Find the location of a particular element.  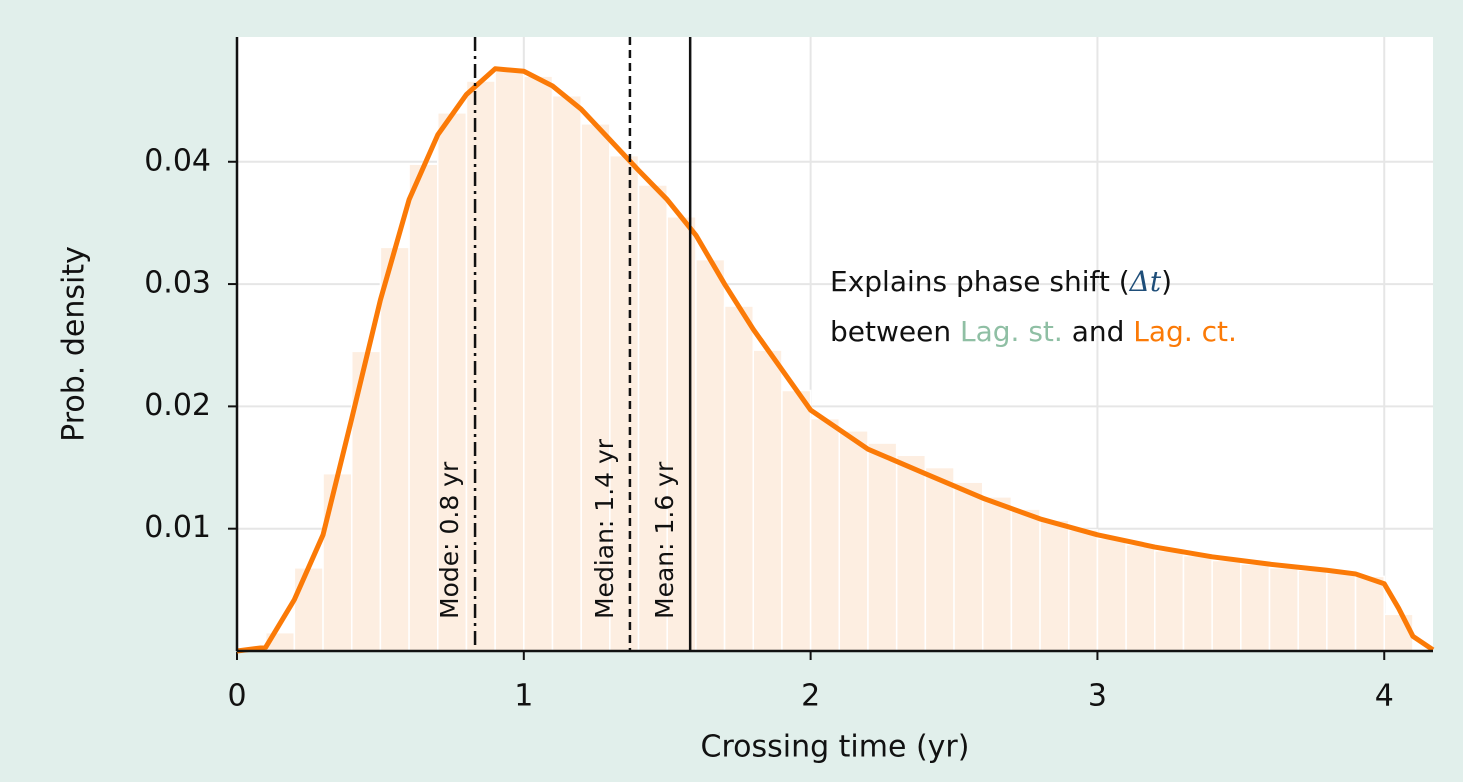

annotation-part: Lag. ct. is located at coordinates (1185, 331).